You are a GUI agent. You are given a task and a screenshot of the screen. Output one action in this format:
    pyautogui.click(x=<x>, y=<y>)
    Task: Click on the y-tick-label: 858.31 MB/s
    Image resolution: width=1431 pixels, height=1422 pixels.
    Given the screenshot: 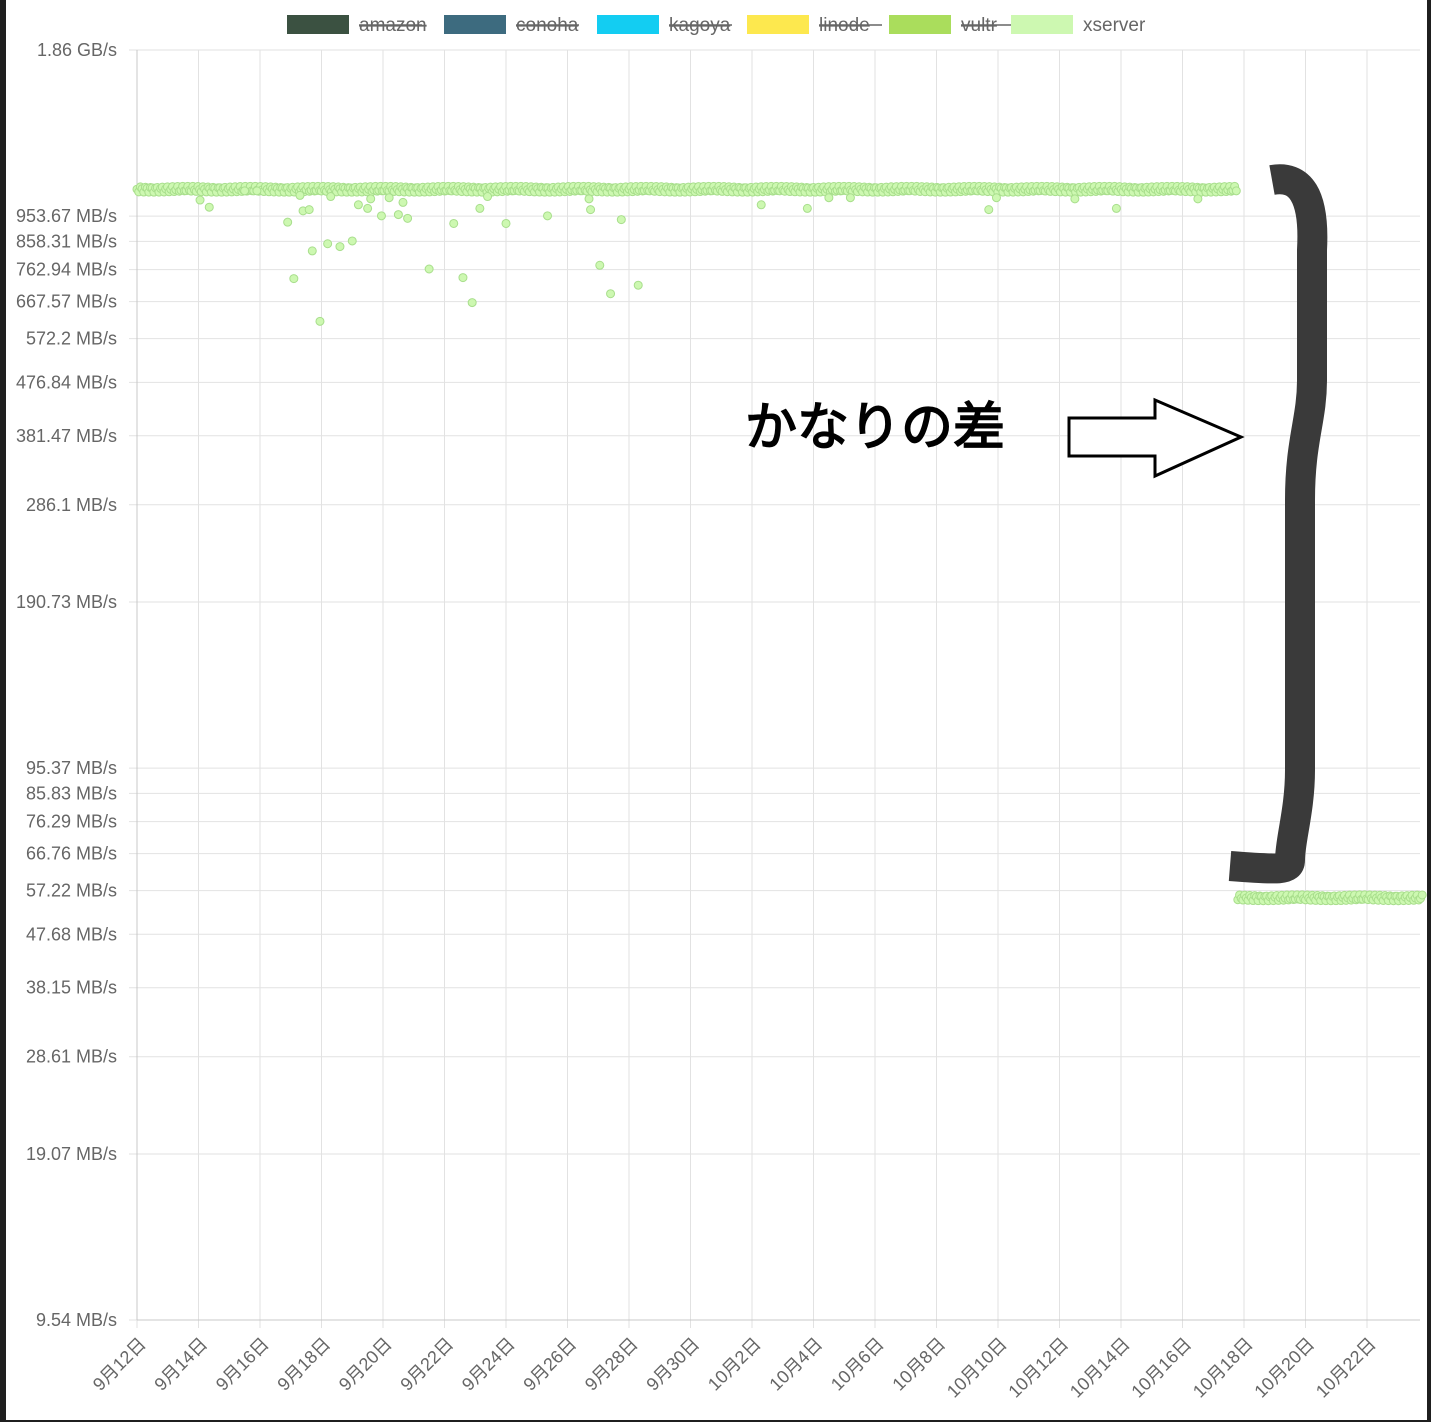 What is the action you would take?
    pyautogui.click(x=66, y=241)
    